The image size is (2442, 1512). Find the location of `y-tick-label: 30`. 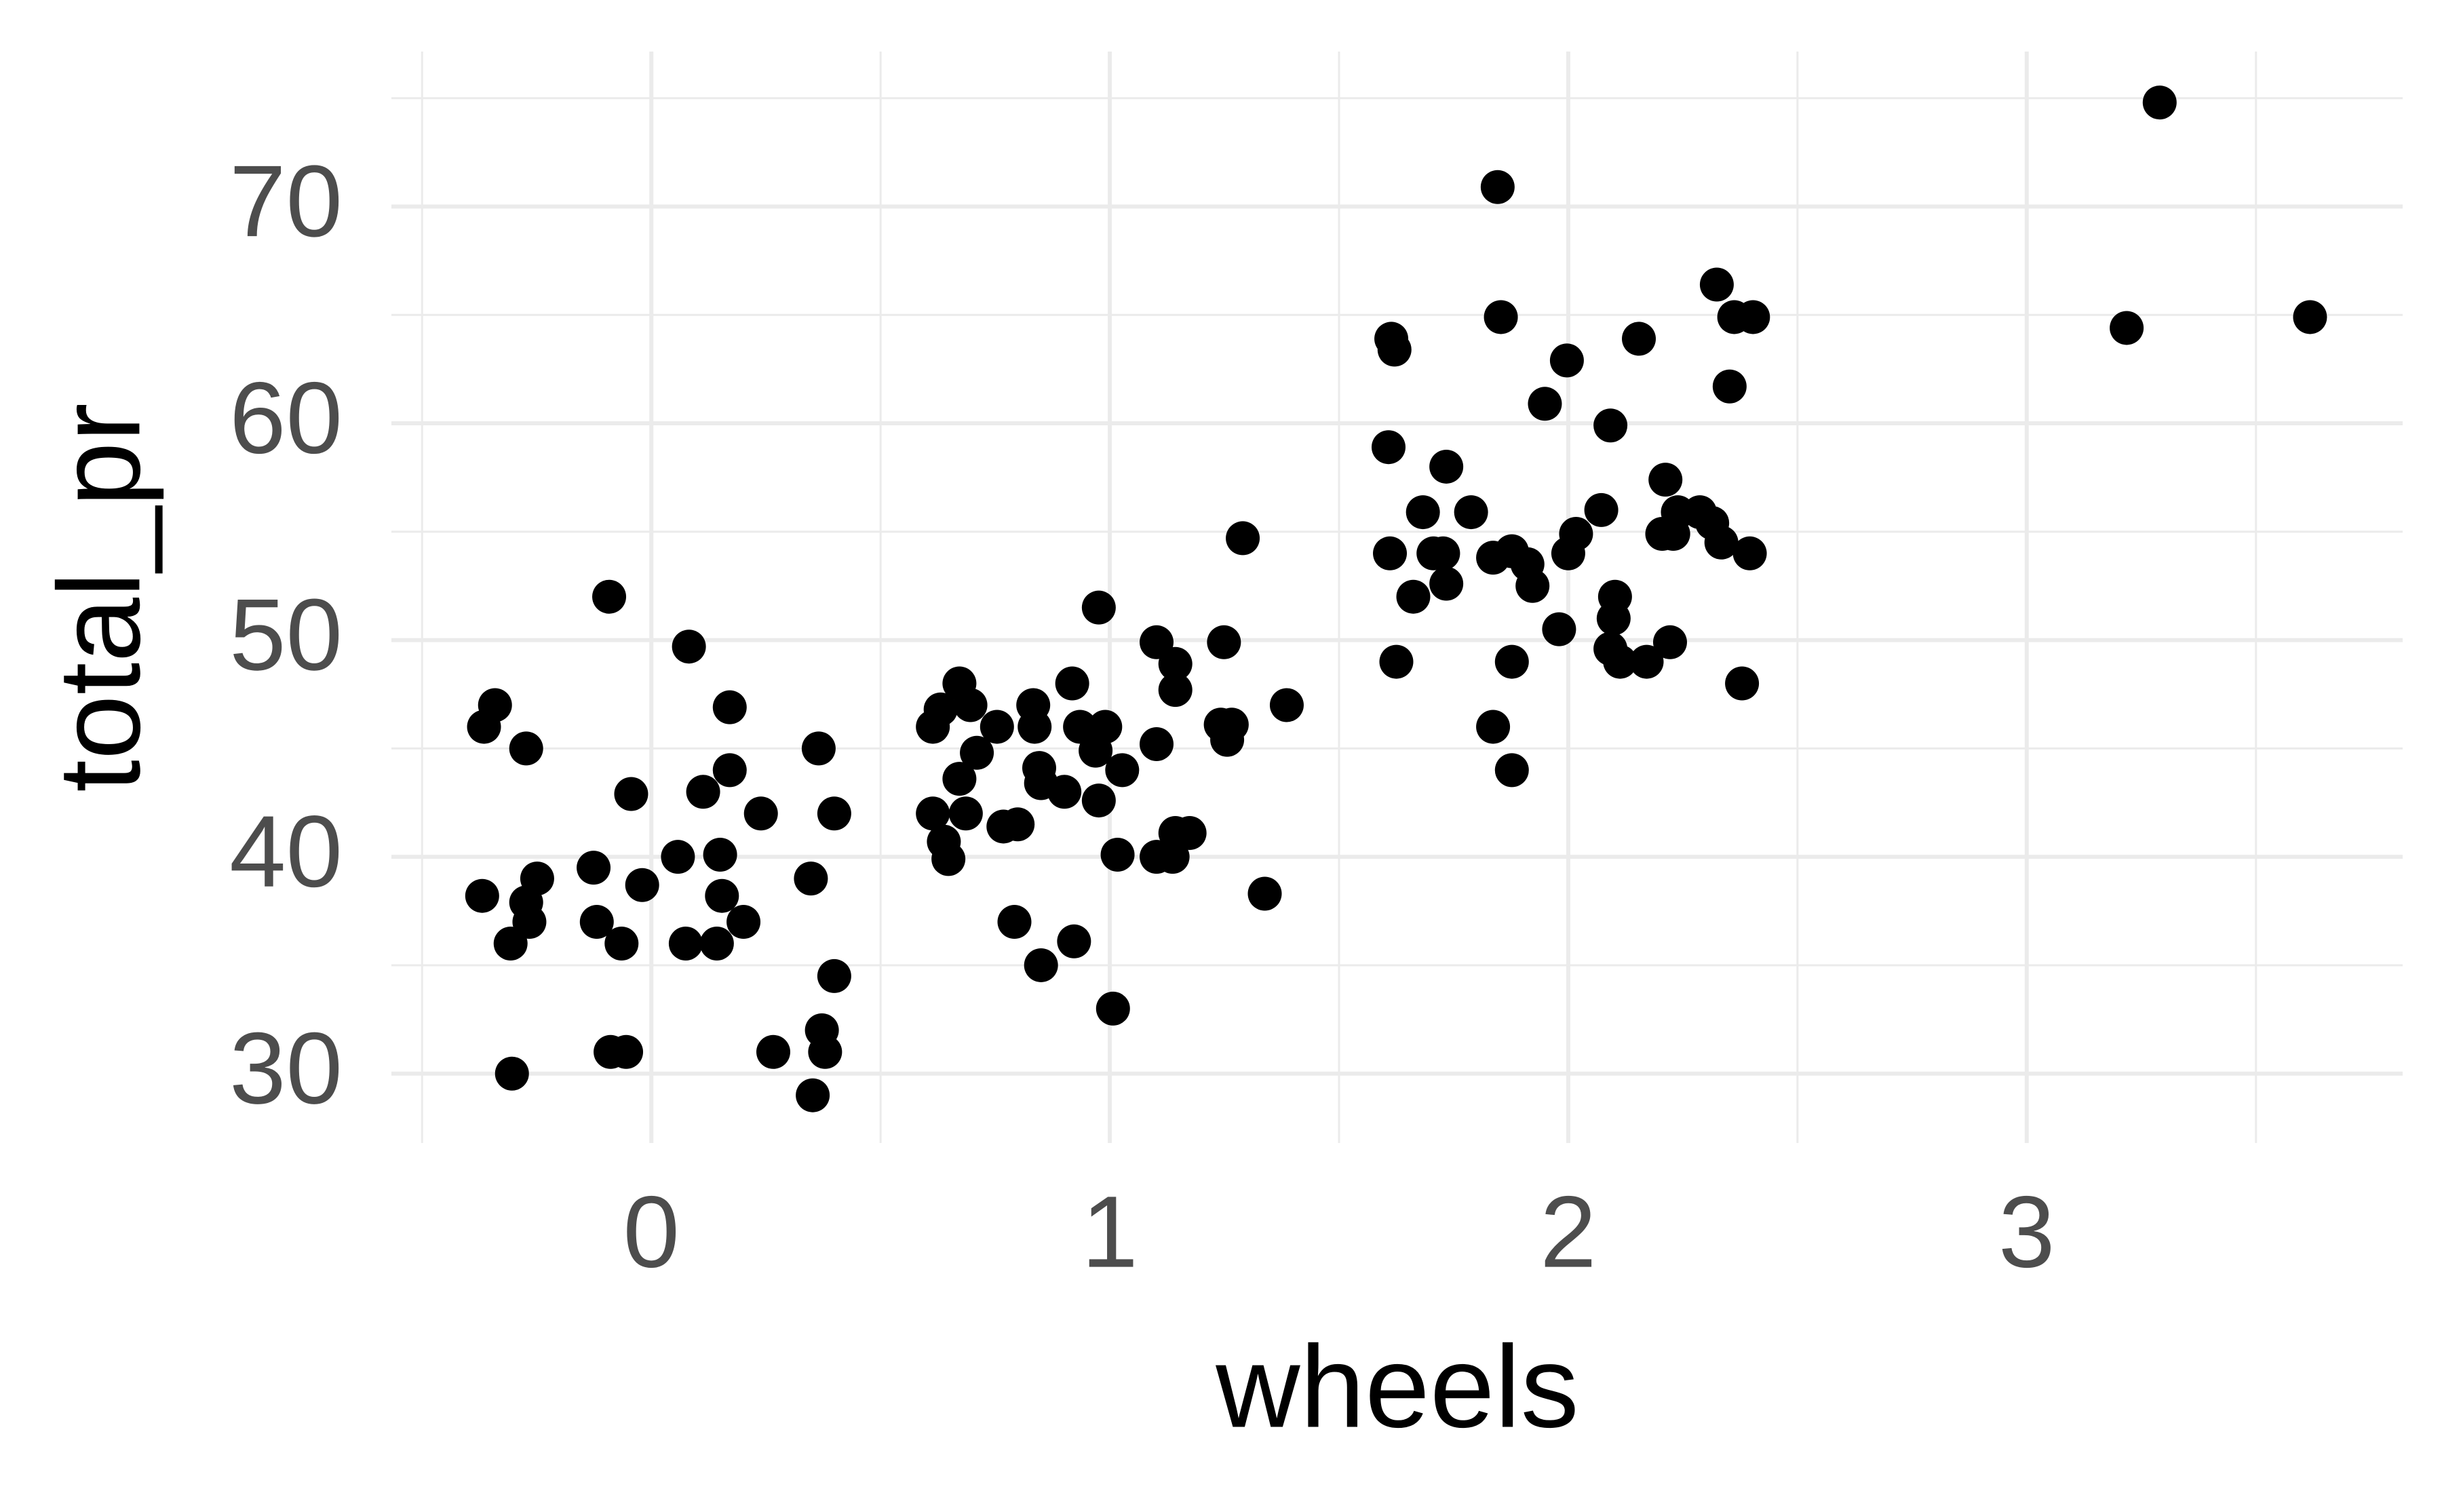

y-tick-label: 30 is located at coordinates (286, 1068).